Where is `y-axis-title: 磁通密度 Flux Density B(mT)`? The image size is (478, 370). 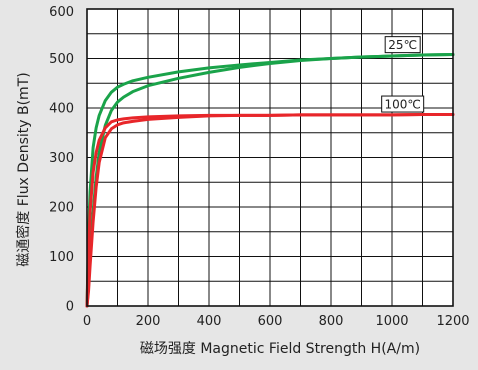 y-axis-title: 磁通密度 Flux Density B(mT) is located at coordinates (23, 169).